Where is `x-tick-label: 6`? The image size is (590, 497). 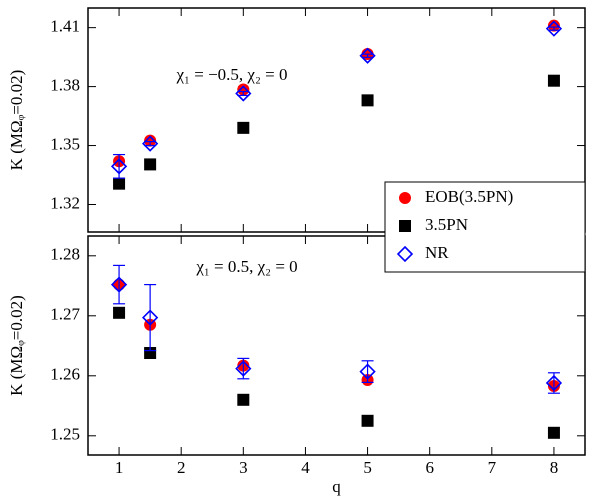
x-tick-label: 6 is located at coordinates (429, 467).